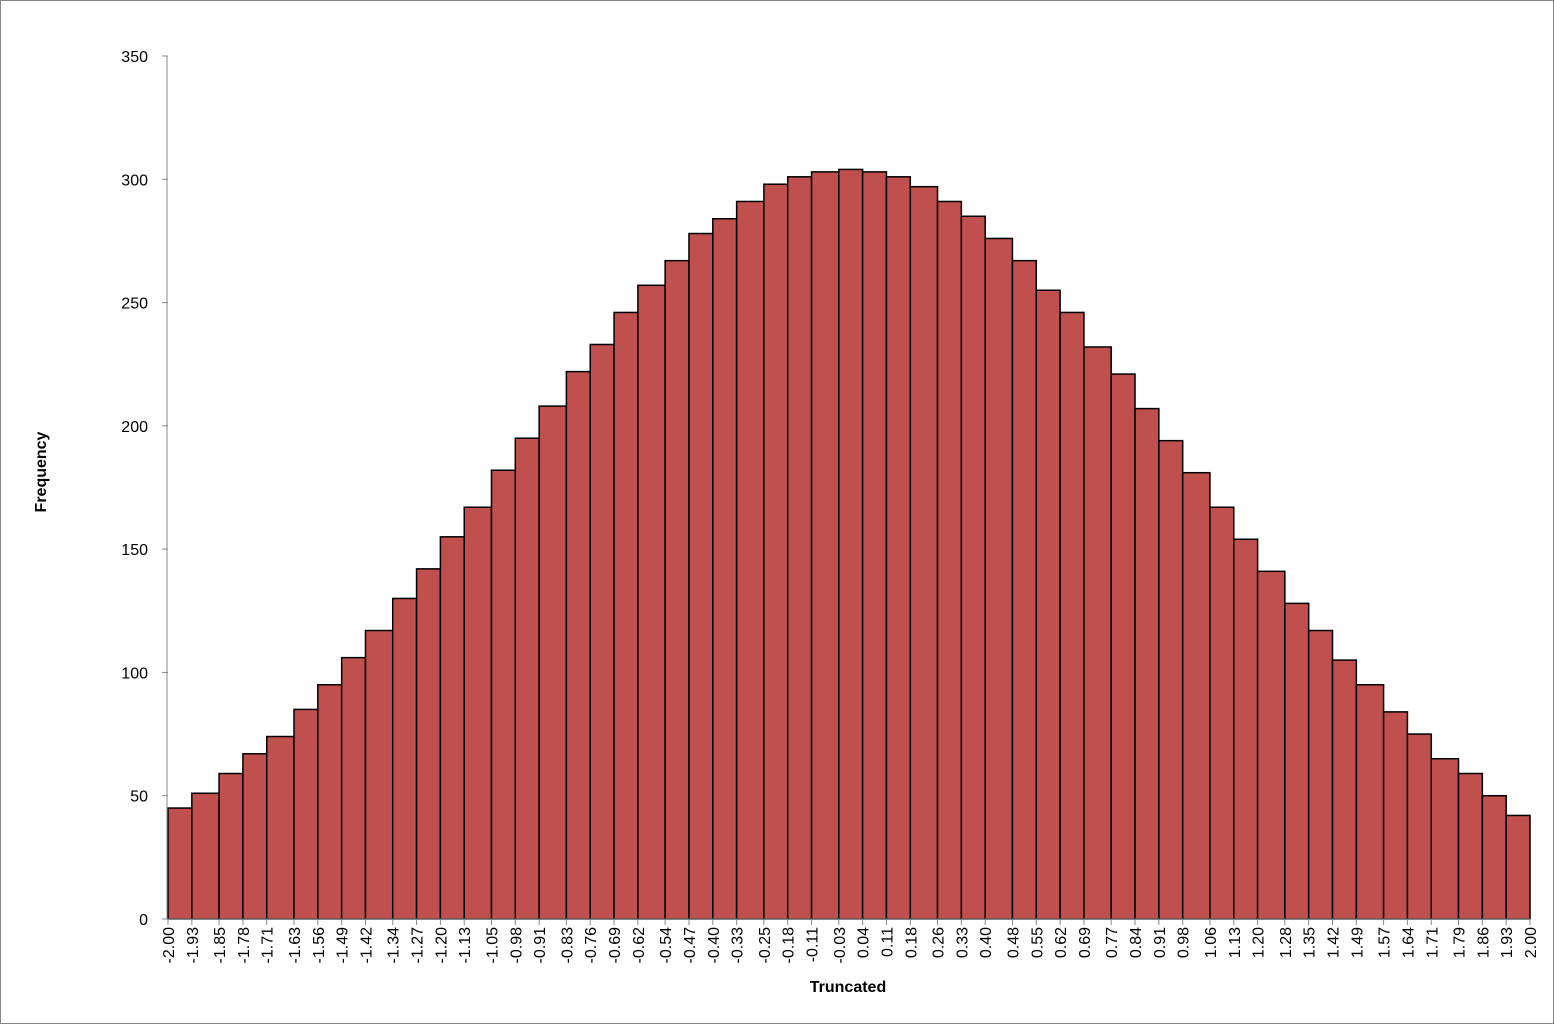 Image resolution: width=1554 pixels, height=1024 pixels. Describe the element at coordinates (134, 304) in the screenshot. I see `y-tick-label: 250` at that location.